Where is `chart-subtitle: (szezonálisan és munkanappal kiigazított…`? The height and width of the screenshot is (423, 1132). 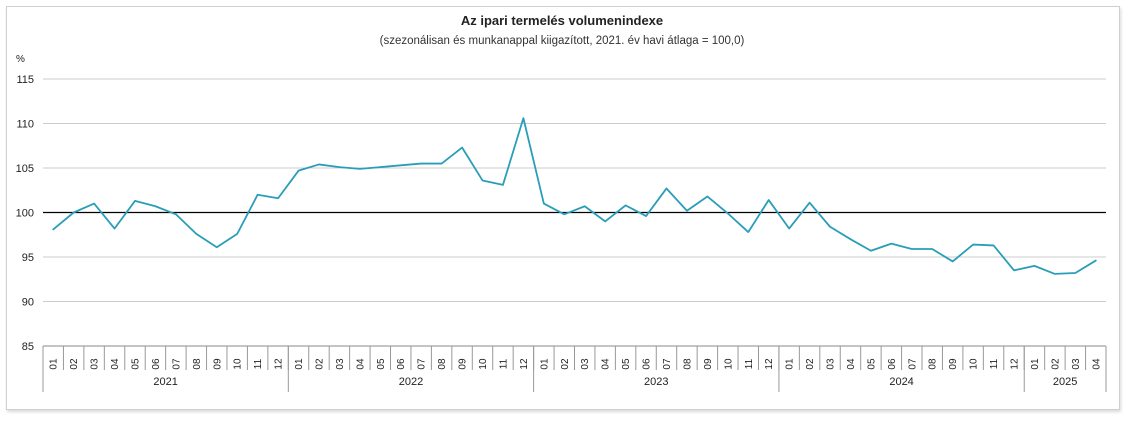 chart-subtitle: (szezonálisan és munkanappal kiigazított… is located at coordinates (562, 41).